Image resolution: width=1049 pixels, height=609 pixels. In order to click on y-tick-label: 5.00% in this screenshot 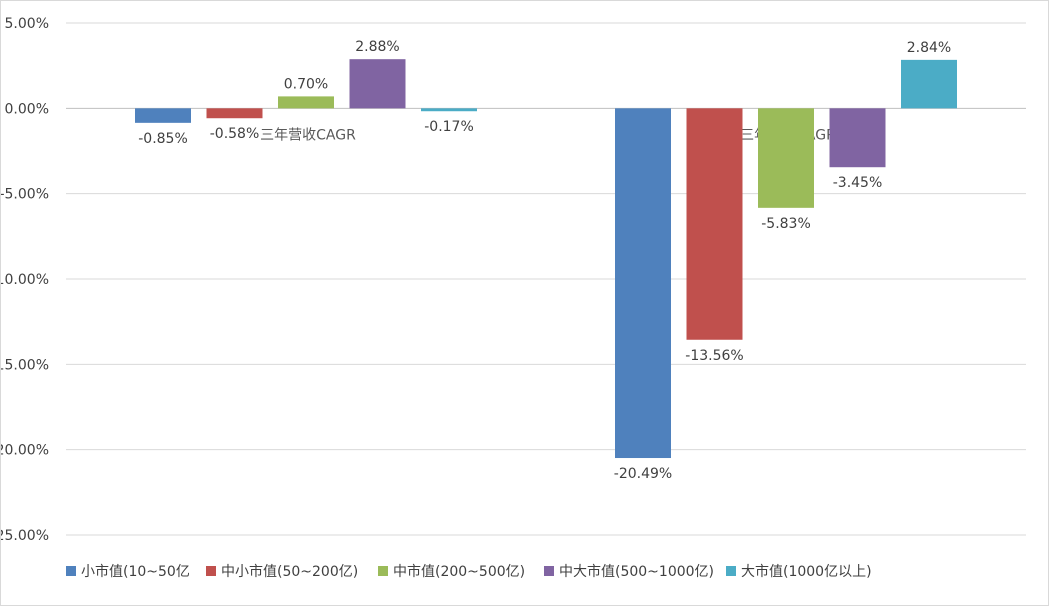, I will do `click(27, 24)`.